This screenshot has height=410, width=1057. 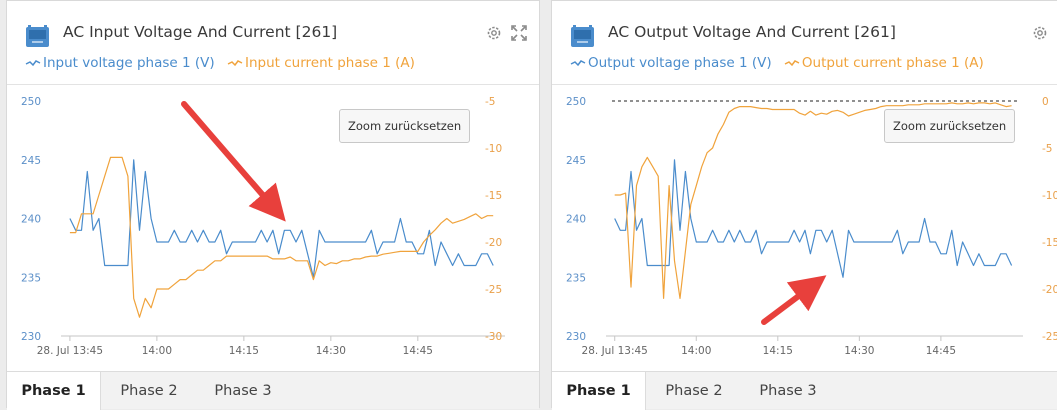 I want to click on y-right-tick-label: 0, so click(x=1045, y=102).